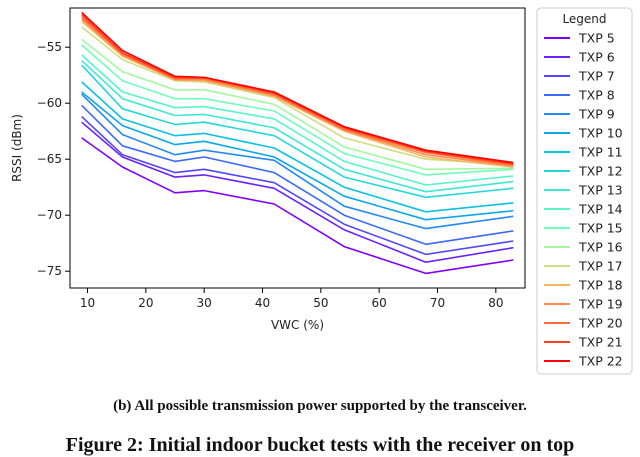  I want to click on x-tick-label: 10, so click(87, 303).